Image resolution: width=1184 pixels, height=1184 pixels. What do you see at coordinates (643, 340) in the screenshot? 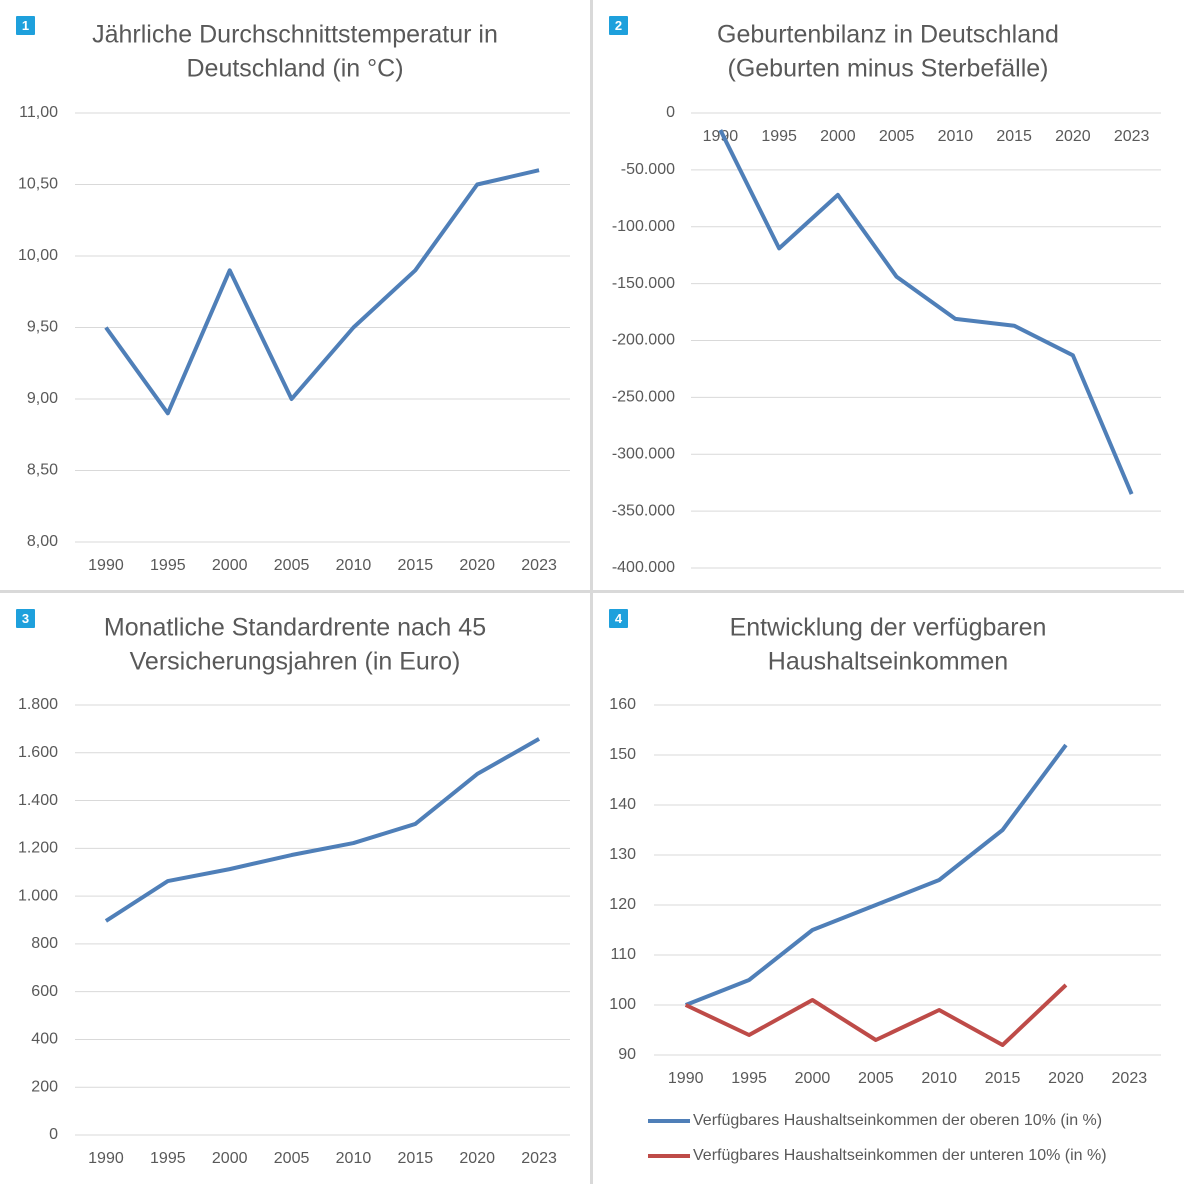
I see `y-tick-label: -200.000` at bounding box center [643, 340].